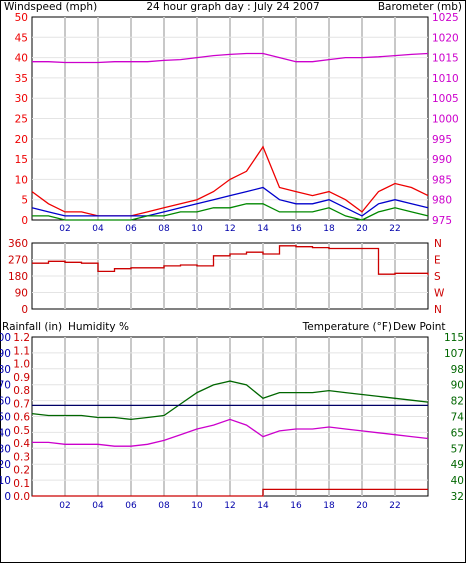 Image resolution: width=466 pixels, height=563 pixels. I want to click on rainfall-tick-label: 0.6, so click(21, 418).